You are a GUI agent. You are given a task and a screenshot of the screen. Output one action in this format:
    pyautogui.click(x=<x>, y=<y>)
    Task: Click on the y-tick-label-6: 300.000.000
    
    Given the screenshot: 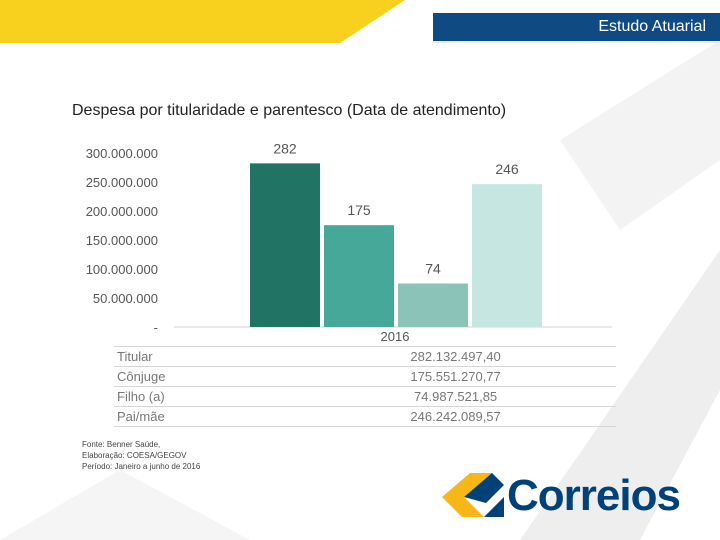 What is the action you would take?
    pyautogui.click(x=122, y=153)
    